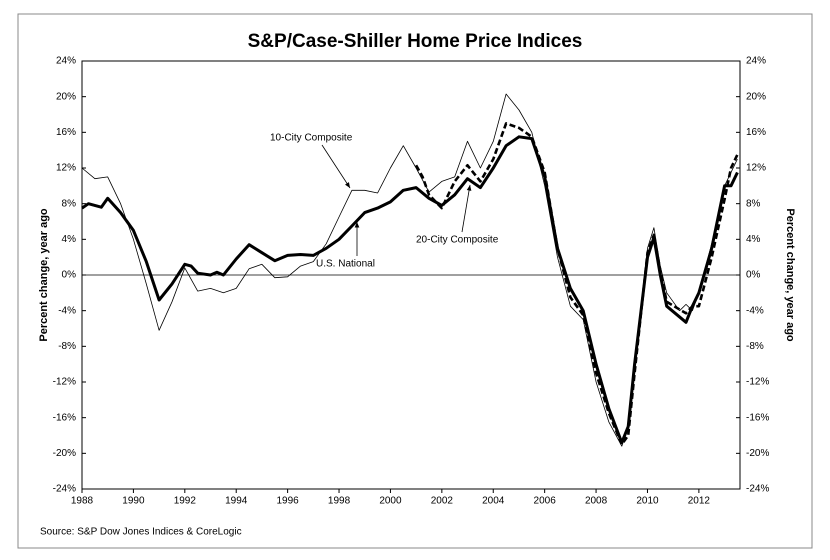  Describe the element at coordinates (67, 346) in the screenshot. I see `y-tick-label: -8%` at that location.